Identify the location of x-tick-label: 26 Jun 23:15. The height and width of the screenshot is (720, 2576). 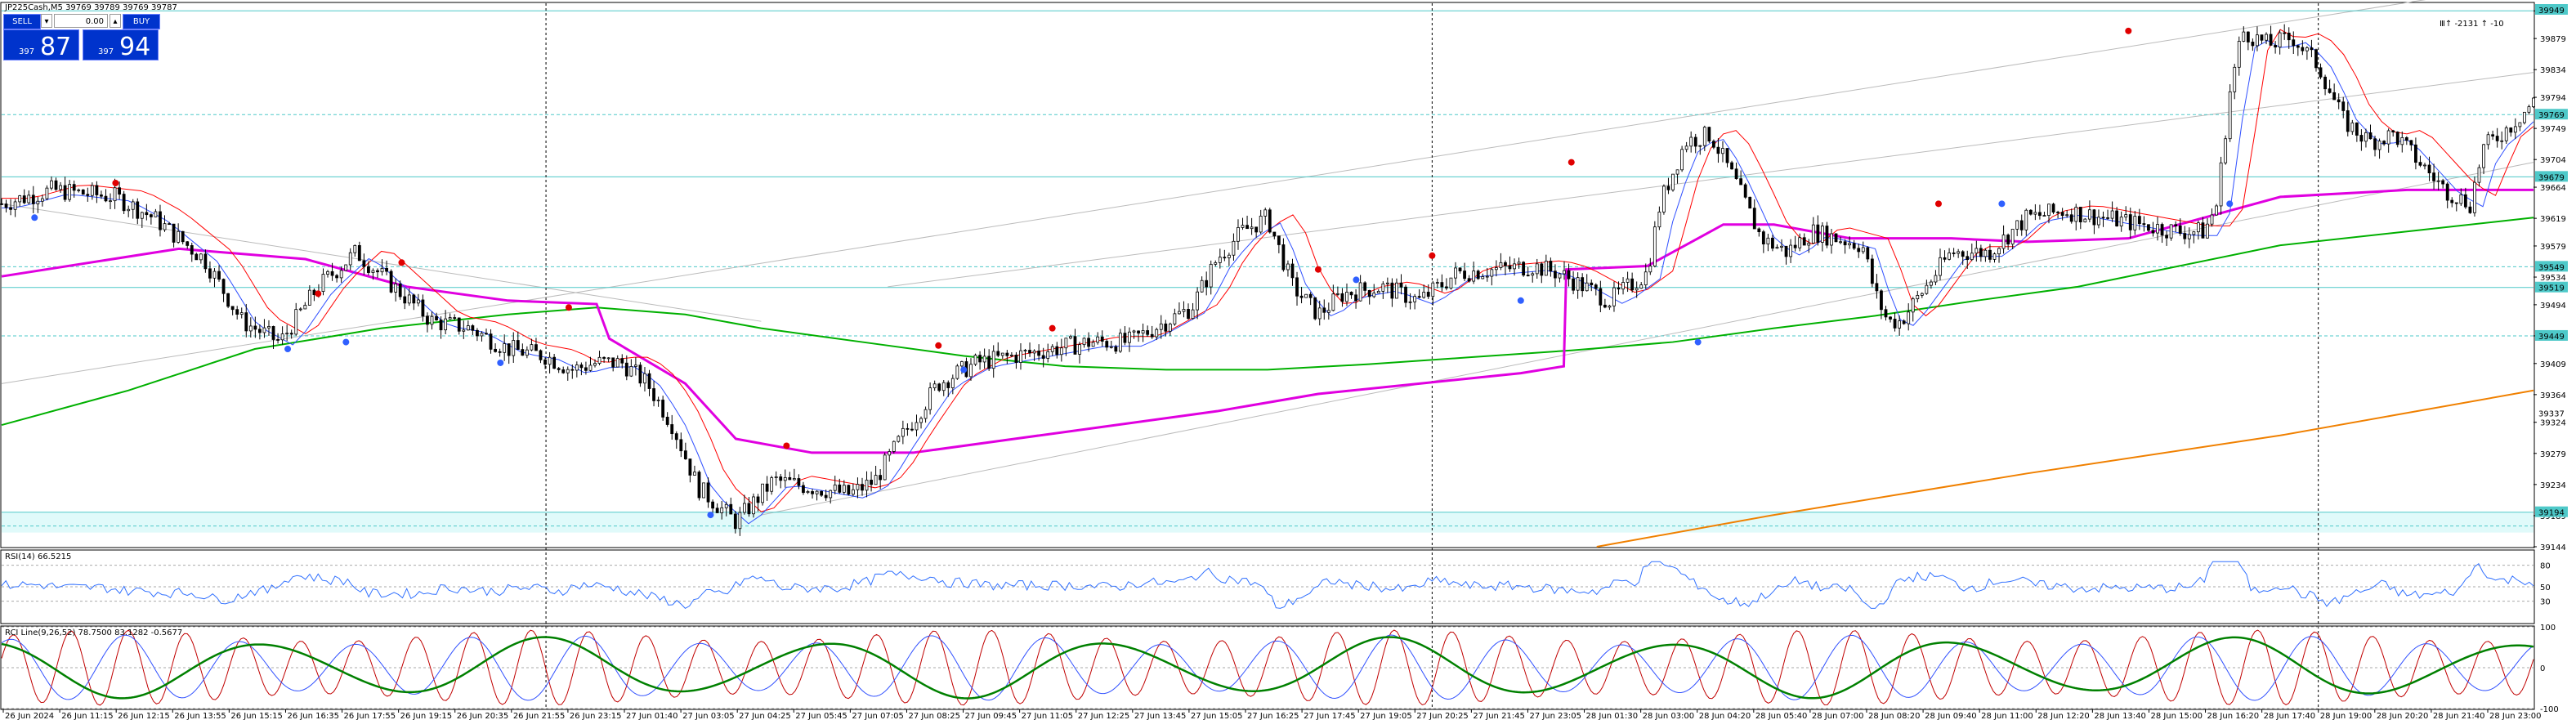
(596, 716).